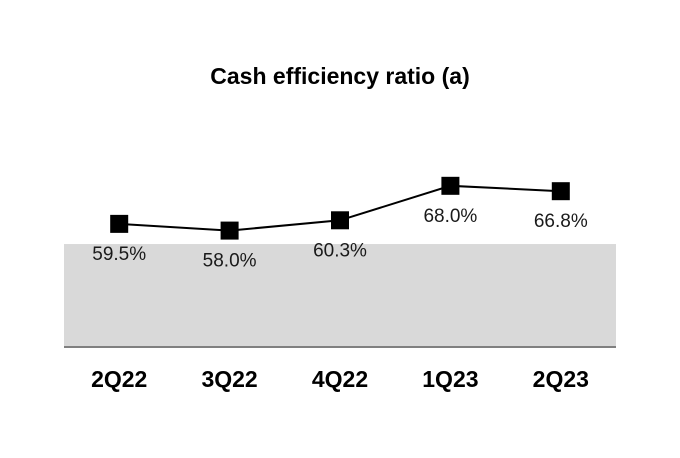 Image resolution: width=680 pixels, height=458 pixels. I want to click on category-tick-label: 4Q22, so click(340, 379).